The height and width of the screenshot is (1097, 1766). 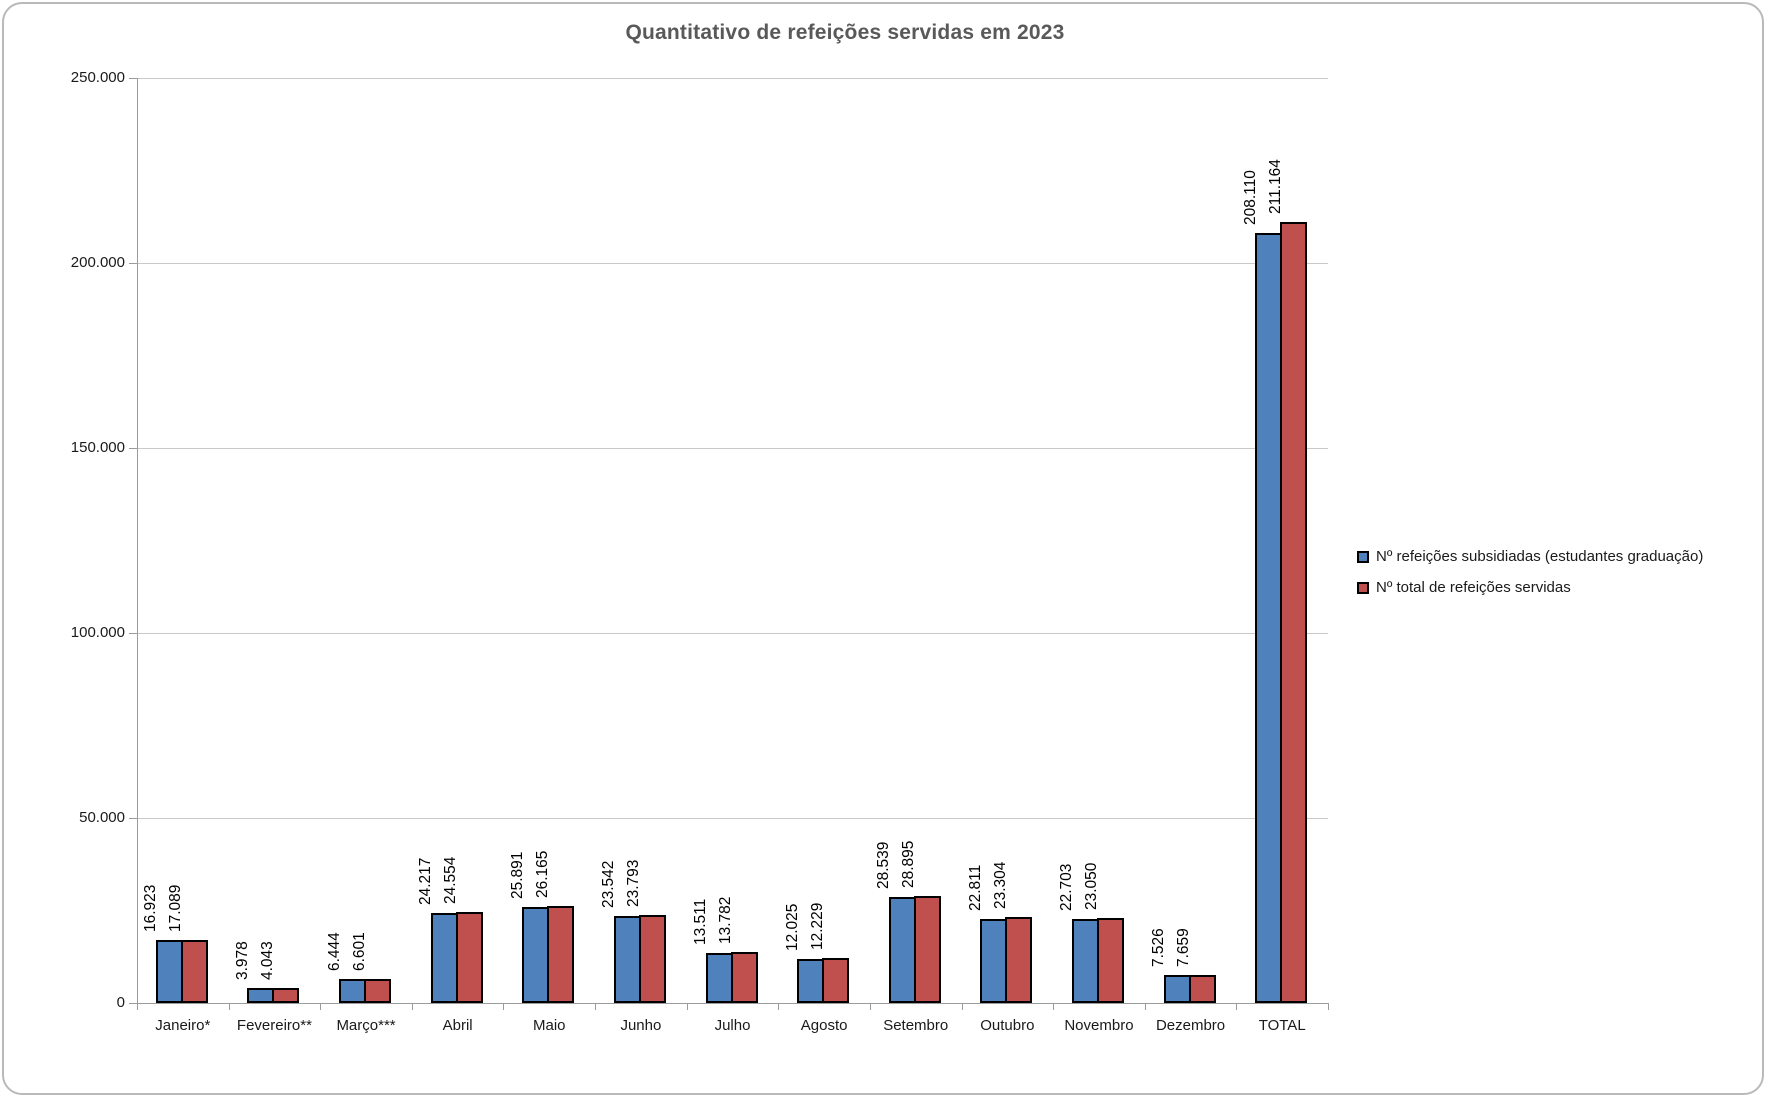 What do you see at coordinates (183, 1025) in the screenshot?
I see `x-axis-label-janeiro: Janeiro*` at bounding box center [183, 1025].